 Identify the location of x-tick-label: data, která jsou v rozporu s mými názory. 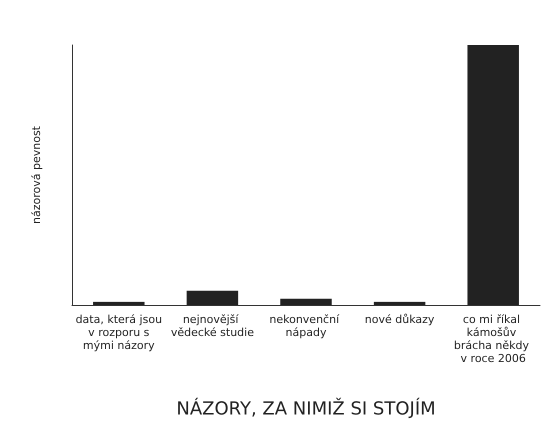
(119, 332).